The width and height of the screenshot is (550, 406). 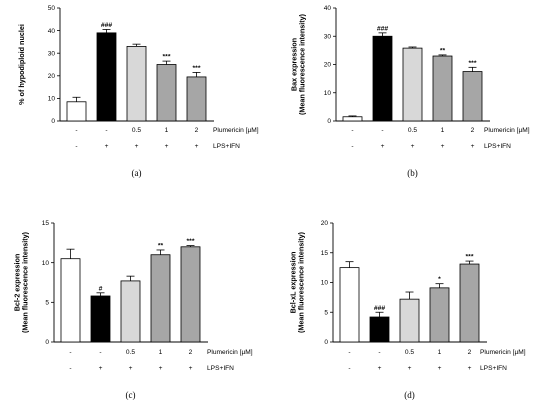 What do you see at coordinates (439, 279) in the screenshot?
I see `significance-marker: *` at bounding box center [439, 279].